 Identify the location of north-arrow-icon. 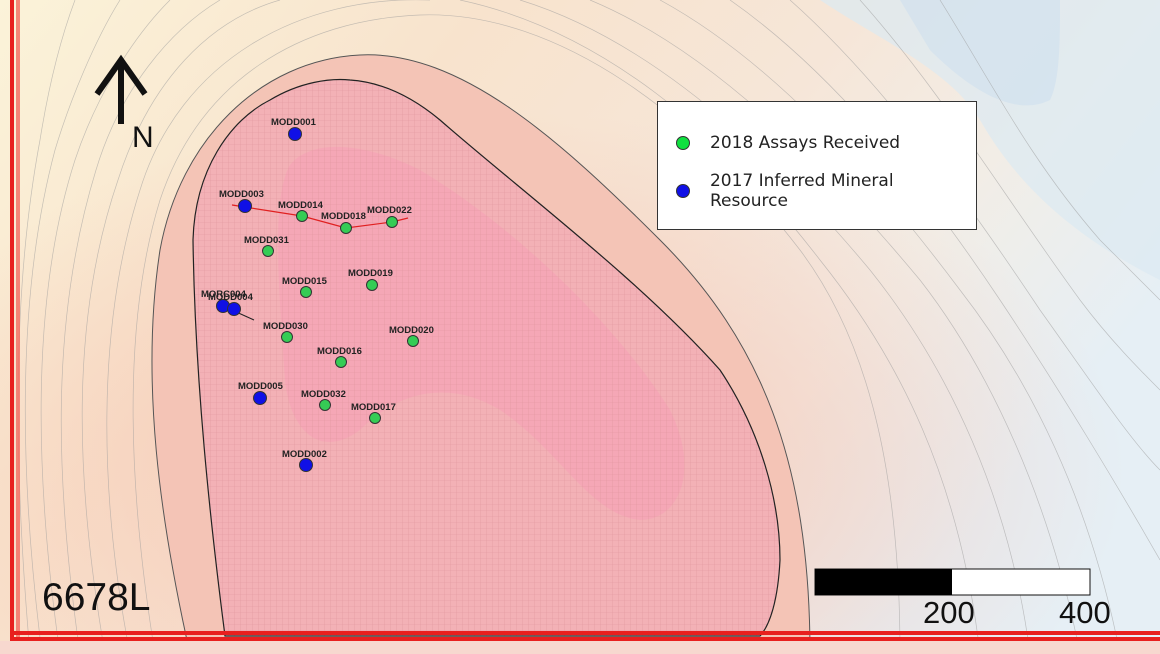
(121, 89).